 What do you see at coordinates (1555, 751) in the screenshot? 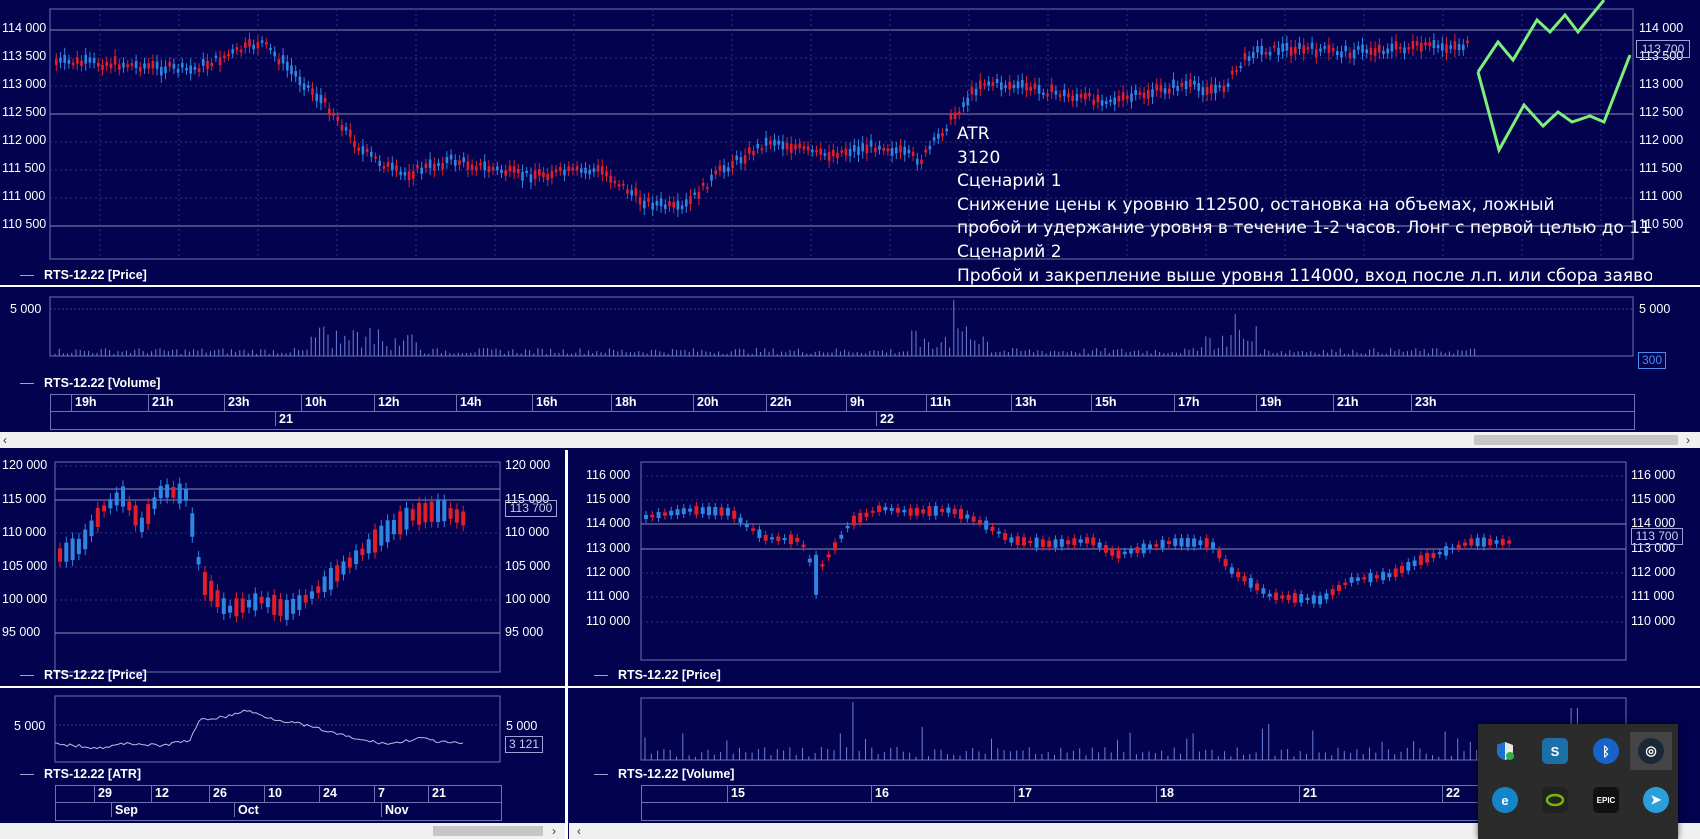
I see `sharex-icon: S` at bounding box center [1555, 751].